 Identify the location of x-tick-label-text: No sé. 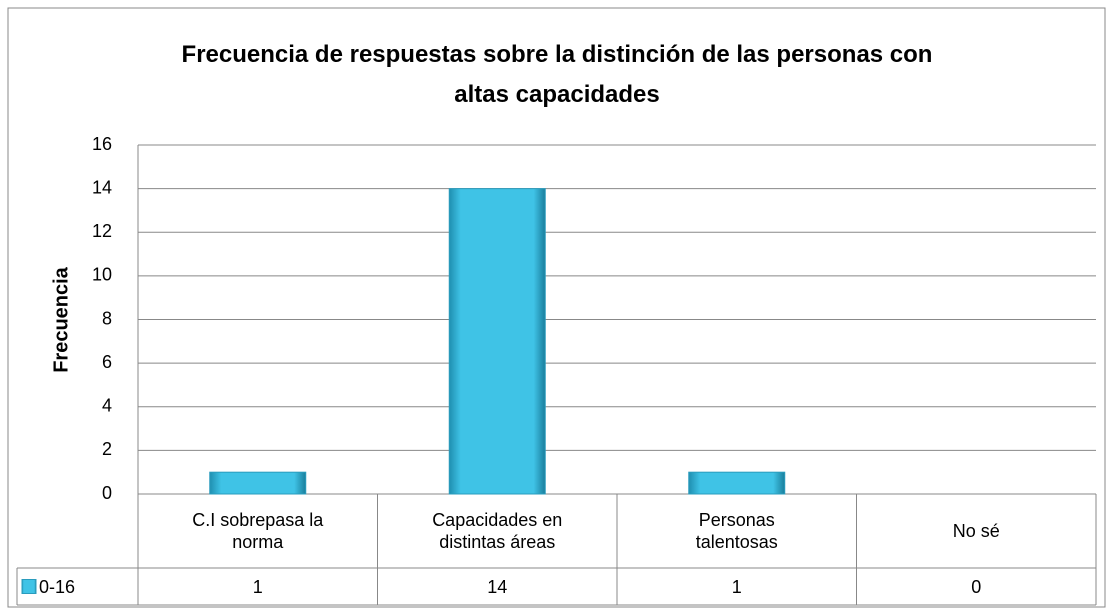
(976, 531).